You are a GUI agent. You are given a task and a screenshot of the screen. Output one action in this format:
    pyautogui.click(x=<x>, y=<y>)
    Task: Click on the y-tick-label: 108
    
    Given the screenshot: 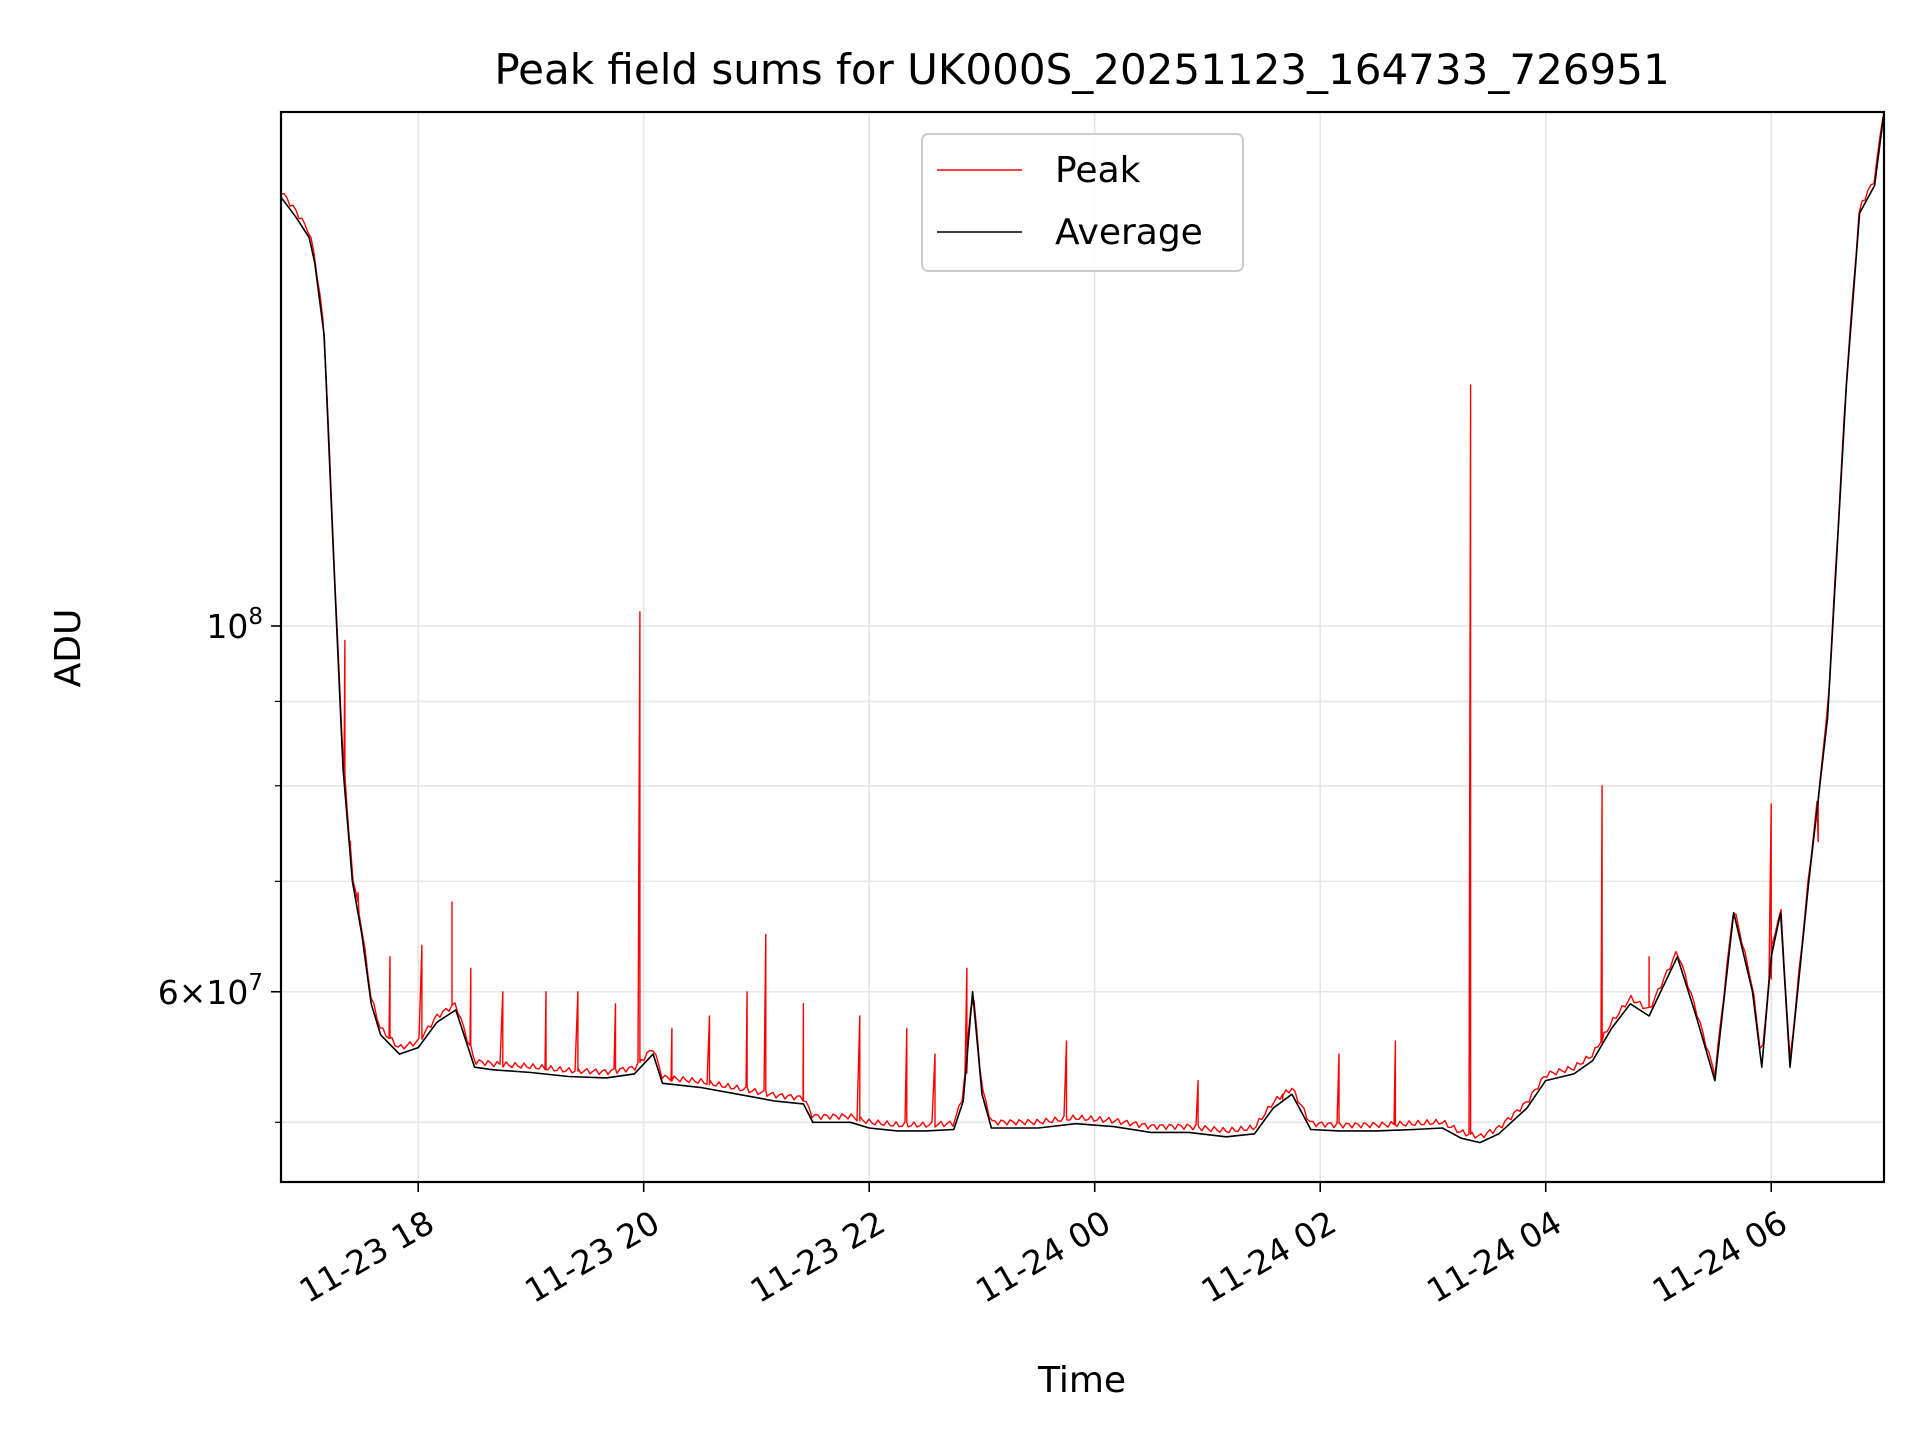 What is the action you would take?
    pyautogui.click(x=234, y=625)
    